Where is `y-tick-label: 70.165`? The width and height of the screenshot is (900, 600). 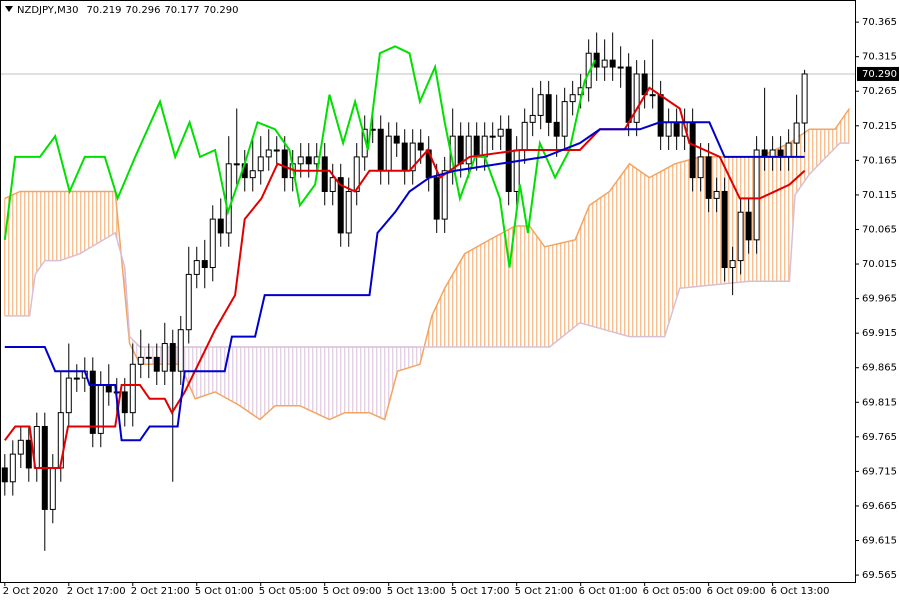 y-tick-label: 70.165 is located at coordinates (879, 160).